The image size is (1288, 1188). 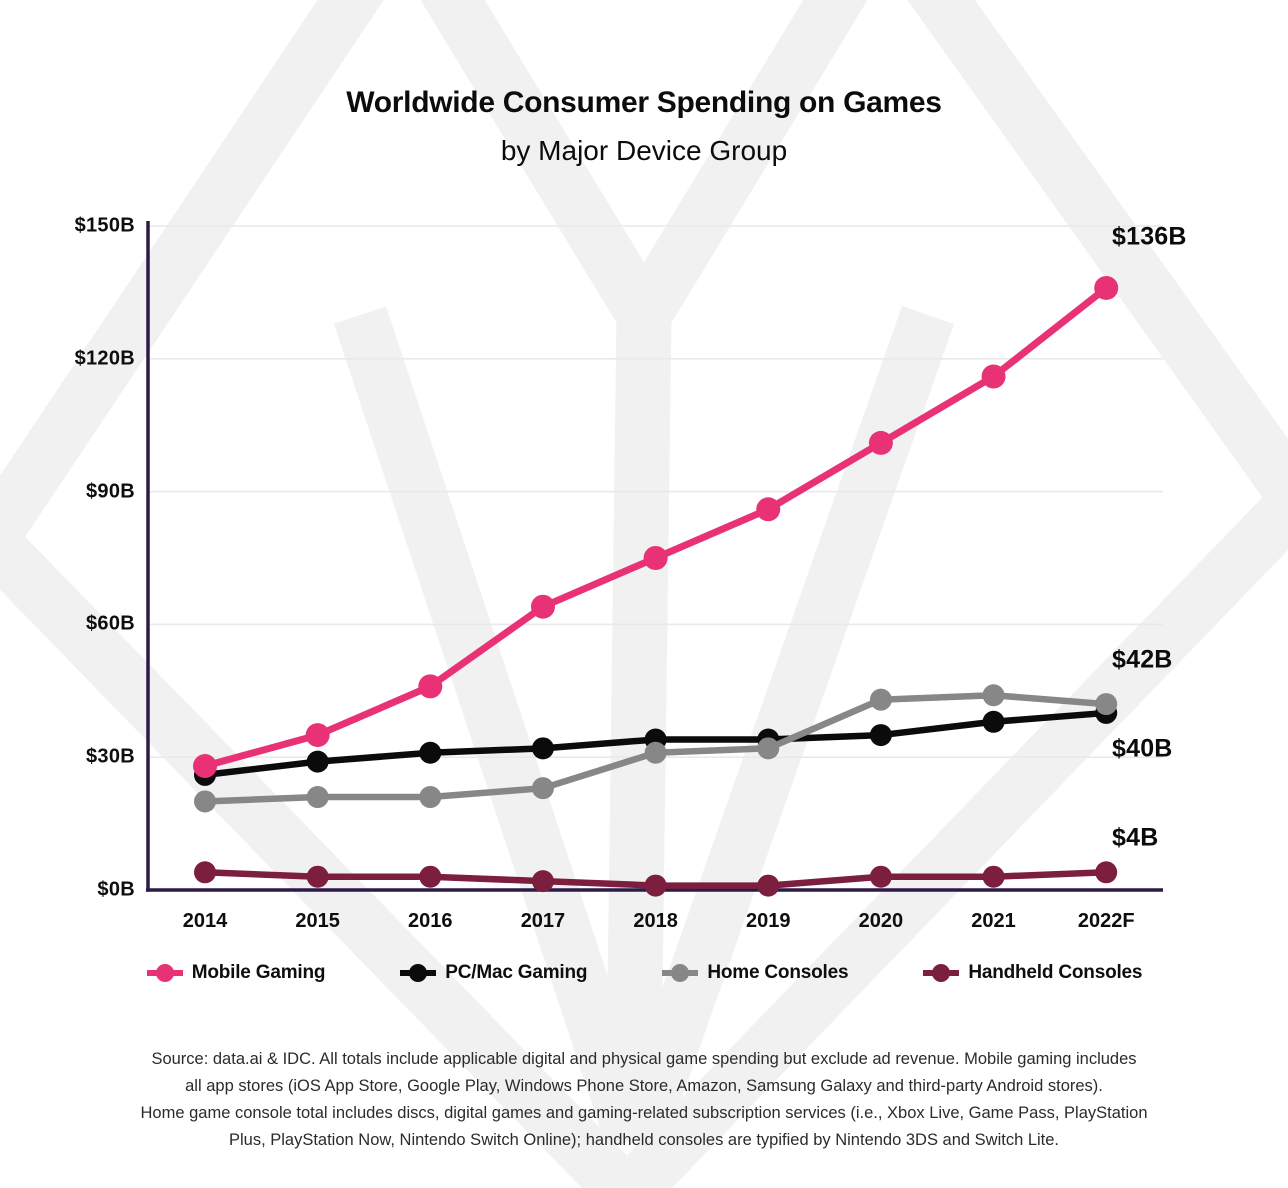 What do you see at coordinates (655, 752) in the screenshot?
I see `data-point-home-consoles-2018` at bounding box center [655, 752].